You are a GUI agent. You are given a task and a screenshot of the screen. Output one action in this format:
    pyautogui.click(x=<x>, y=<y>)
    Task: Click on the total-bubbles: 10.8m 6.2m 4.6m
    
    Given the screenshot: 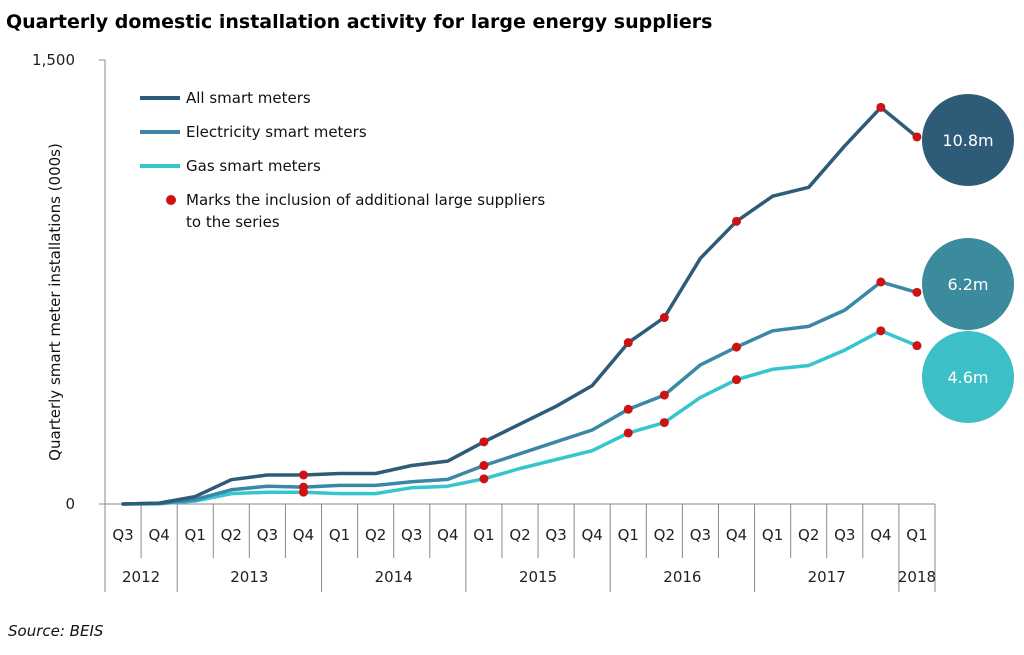 What is the action you would take?
    pyautogui.click(x=968, y=258)
    